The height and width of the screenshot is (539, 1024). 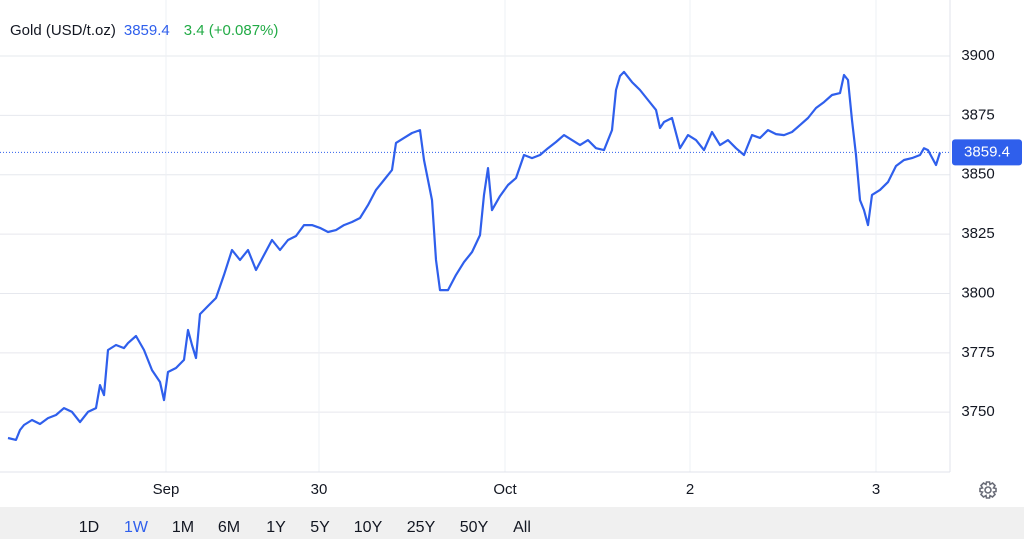 What do you see at coordinates (63, 30) in the screenshot?
I see `symbol: Gold (USD/t.oz)` at bounding box center [63, 30].